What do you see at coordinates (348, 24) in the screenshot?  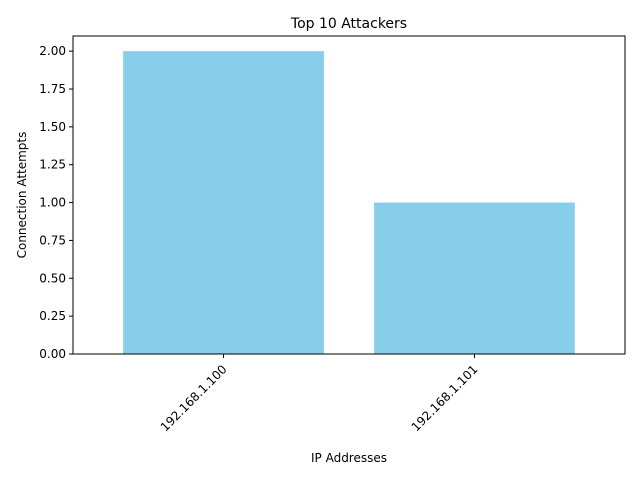 I see `chart-title: Top 10 Attackers` at bounding box center [348, 24].